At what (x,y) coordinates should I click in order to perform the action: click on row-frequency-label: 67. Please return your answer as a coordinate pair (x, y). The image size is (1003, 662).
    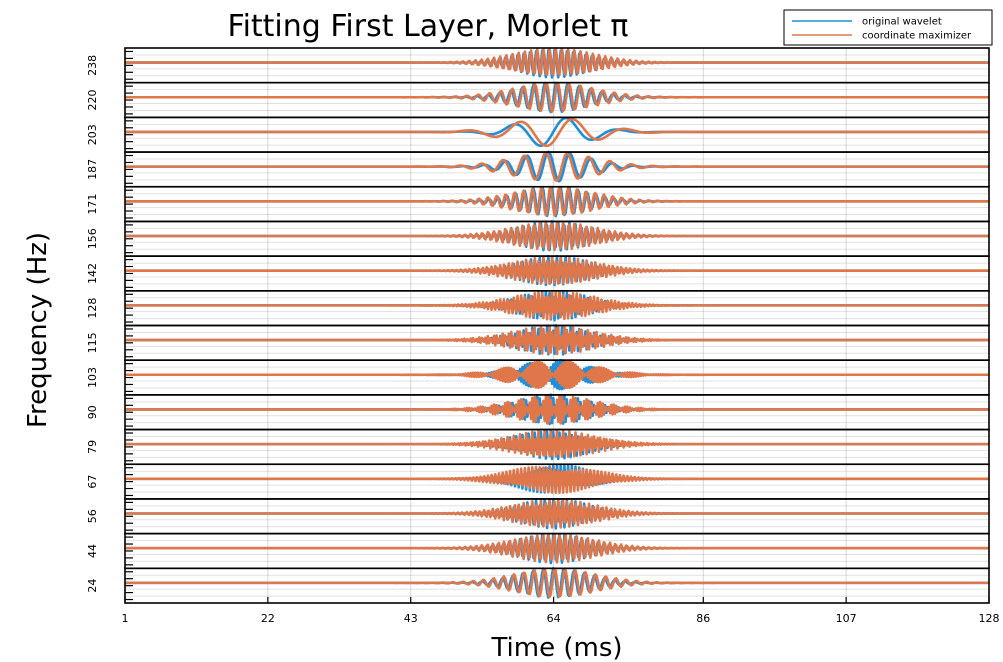
    Looking at the image, I should click on (92, 482).